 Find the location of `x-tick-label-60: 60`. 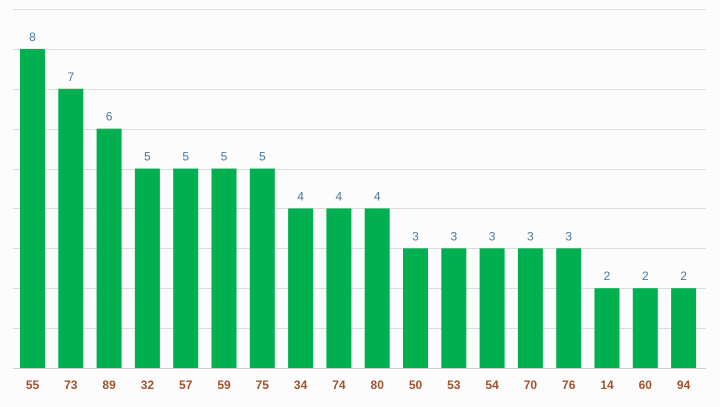

x-tick-label-60: 60 is located at coordinates (646, 385).